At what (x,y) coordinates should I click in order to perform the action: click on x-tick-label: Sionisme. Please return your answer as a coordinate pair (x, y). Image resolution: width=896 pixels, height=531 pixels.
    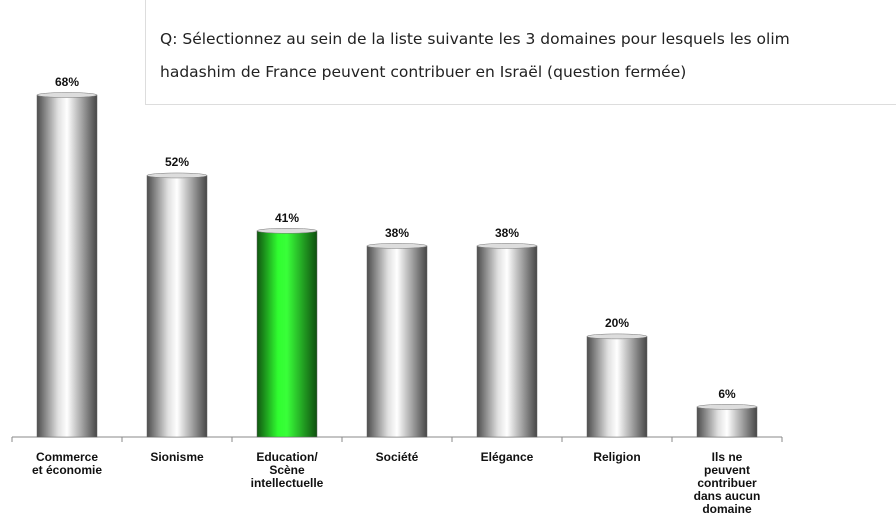
    Looking at the image, I should click on (177, 457).